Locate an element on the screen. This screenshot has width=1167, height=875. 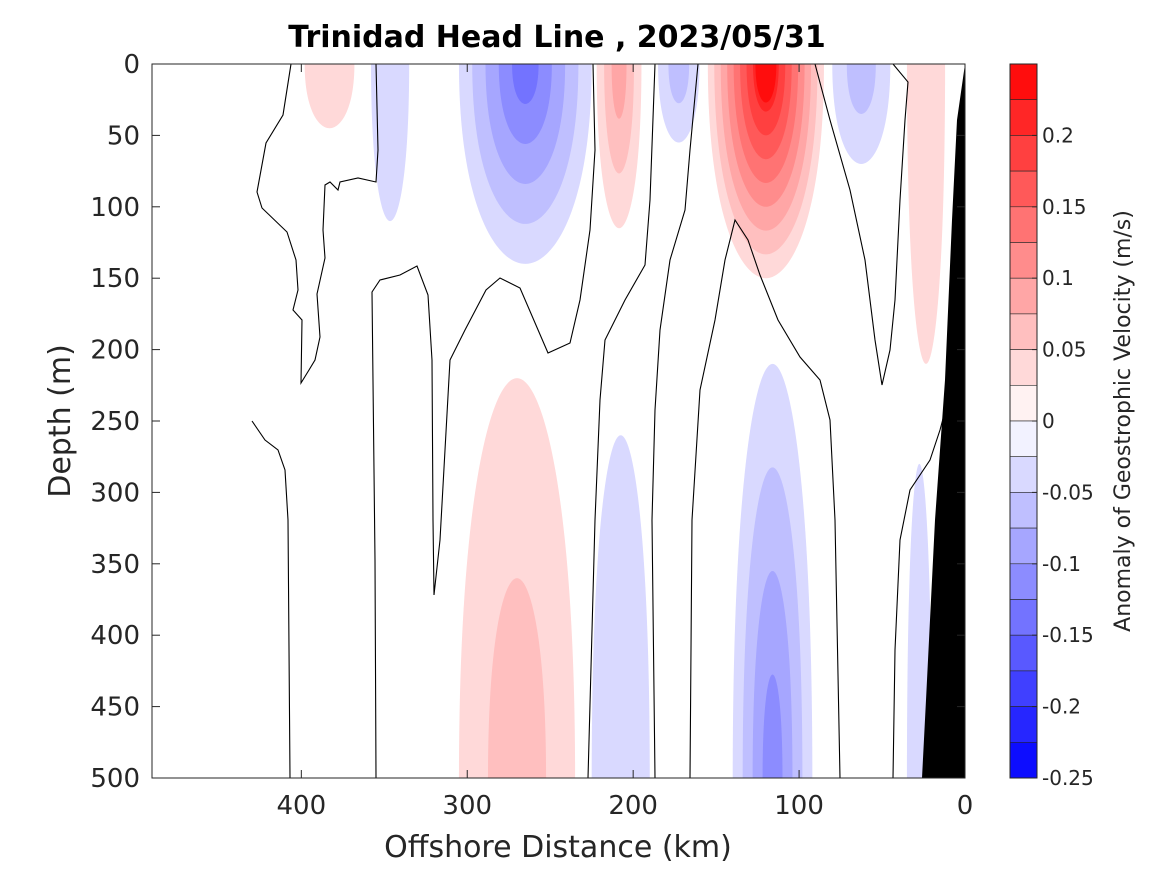
y-tick-label: 400 is located at coordinates (115, 636).